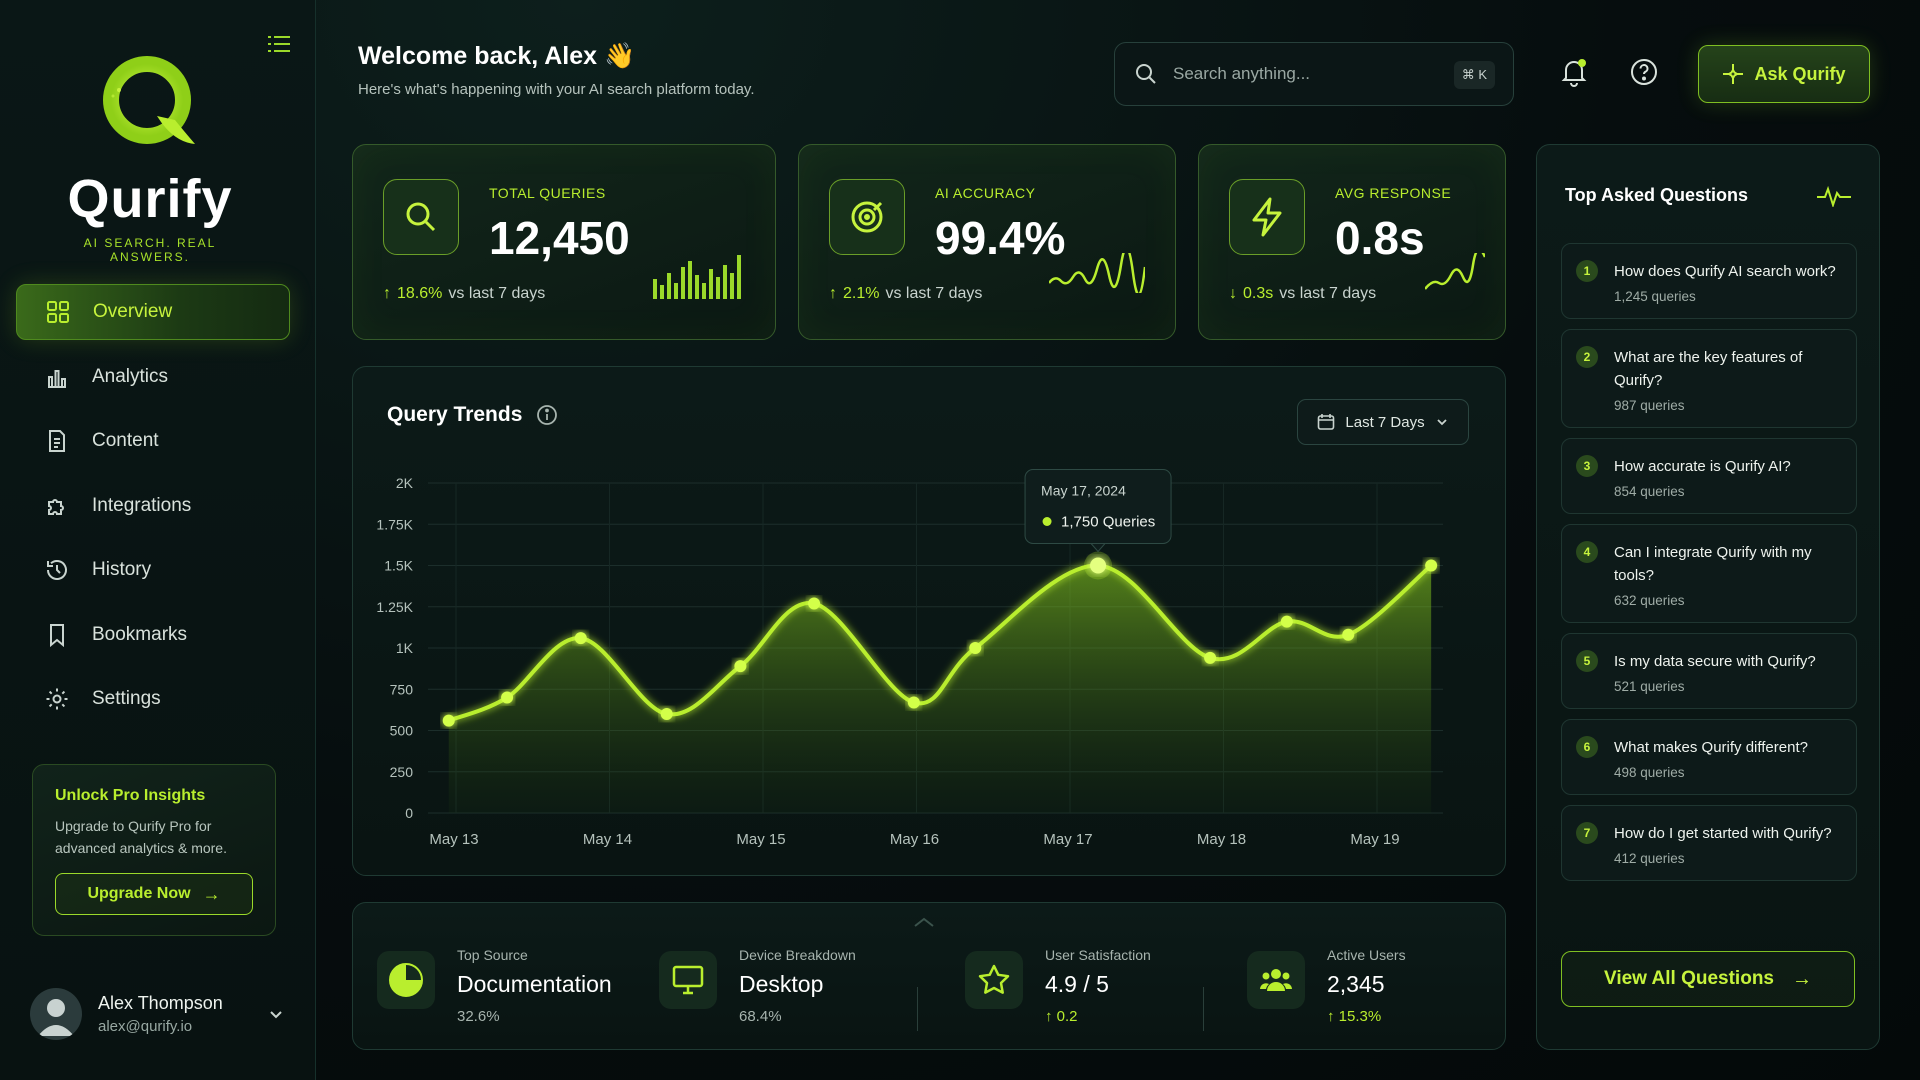 The width and height of the screenshot is (1920, 1080). I want to click on y-tick-label: 2K, so click(405, 483).